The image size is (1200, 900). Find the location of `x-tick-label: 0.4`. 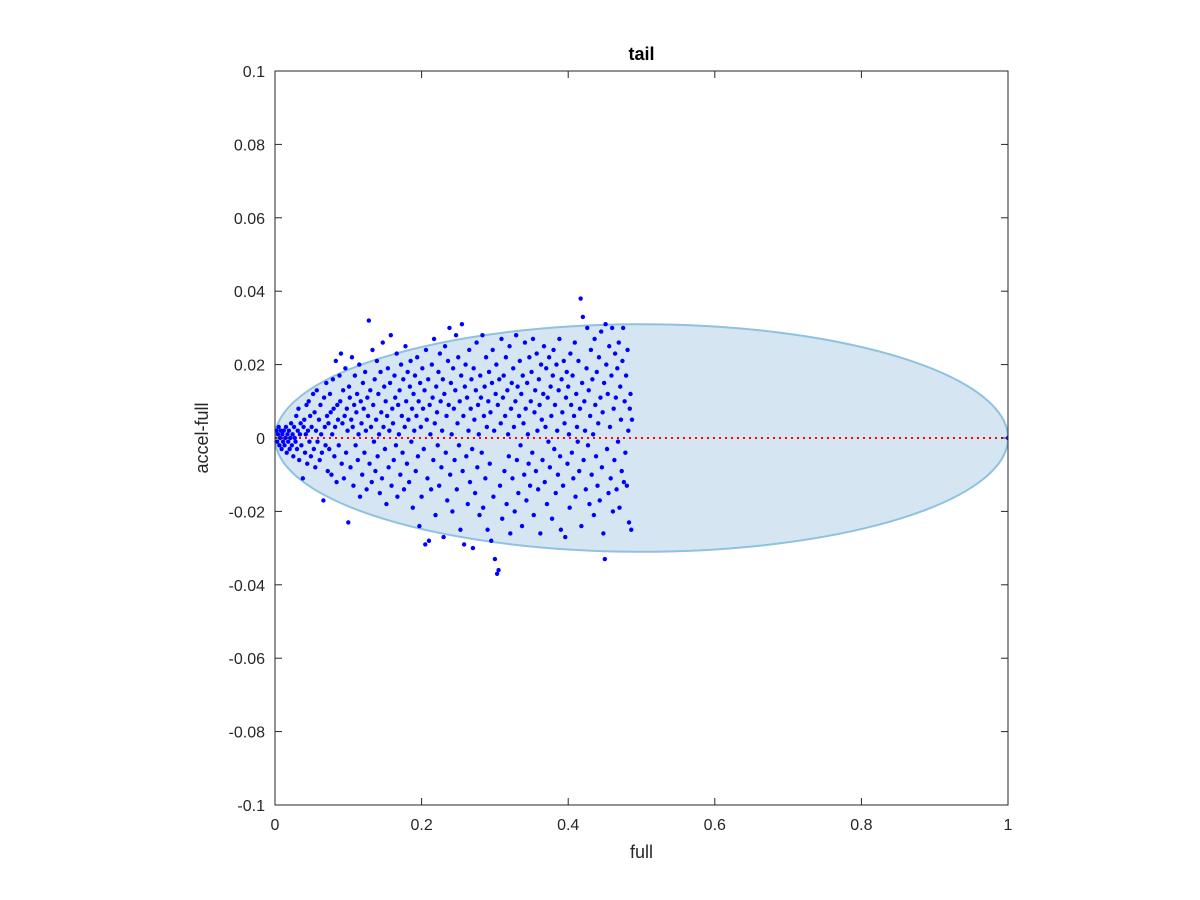

x-tick-label: 0.4 is located at coordinates (568, 825).